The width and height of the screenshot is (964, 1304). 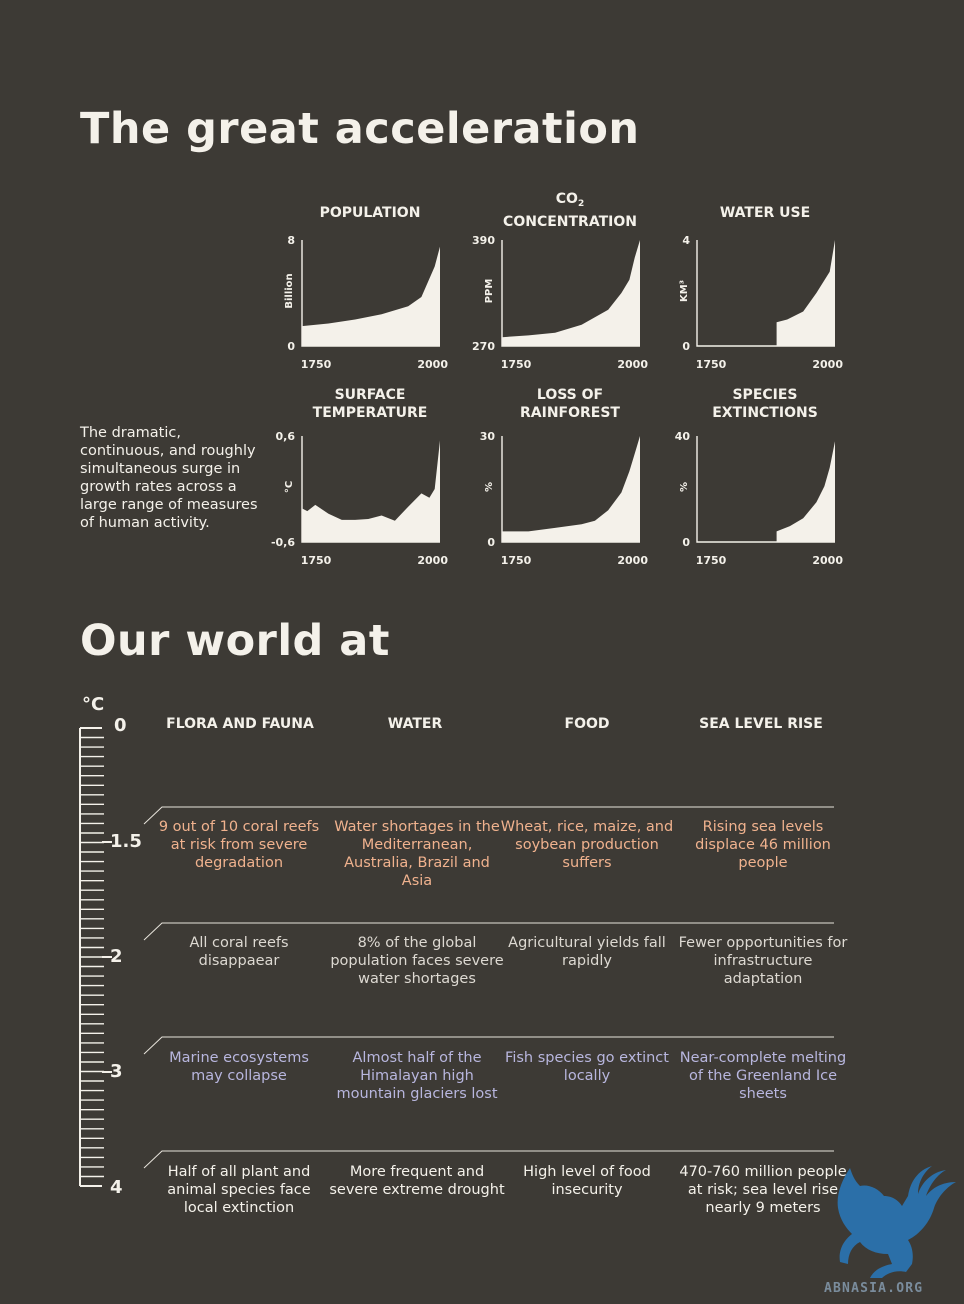 I want to click on y-axis-label: °C, so click(x=289, y=487).